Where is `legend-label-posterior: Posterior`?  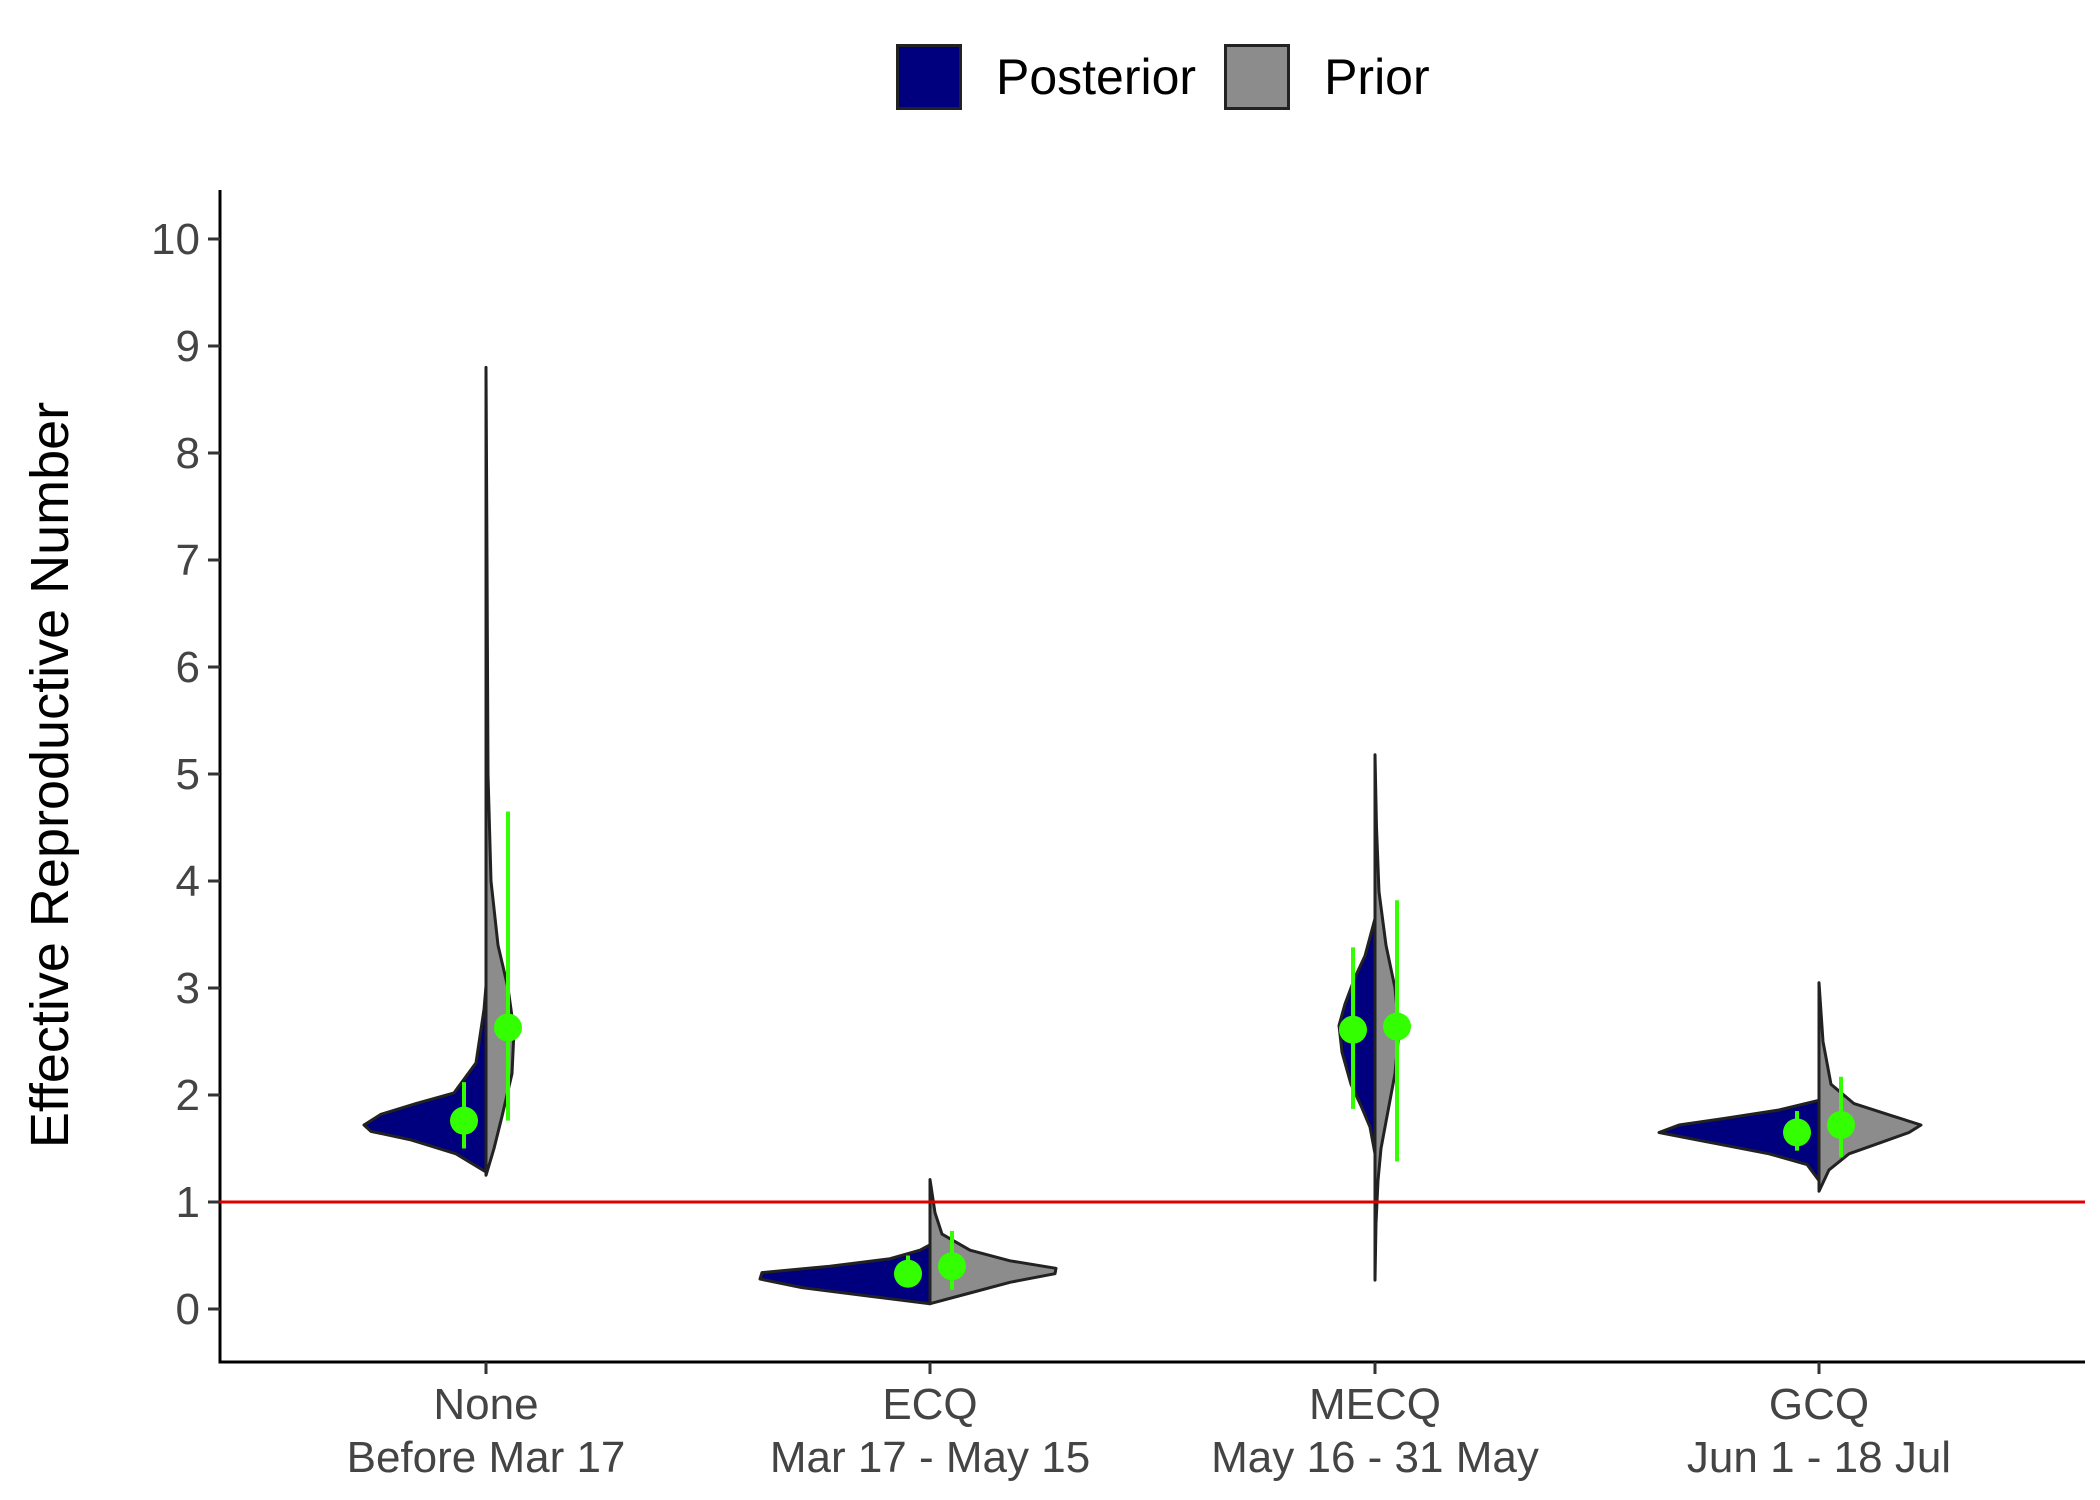
legend-label-posterior: Posterior is located at coordinates (1096, 77).